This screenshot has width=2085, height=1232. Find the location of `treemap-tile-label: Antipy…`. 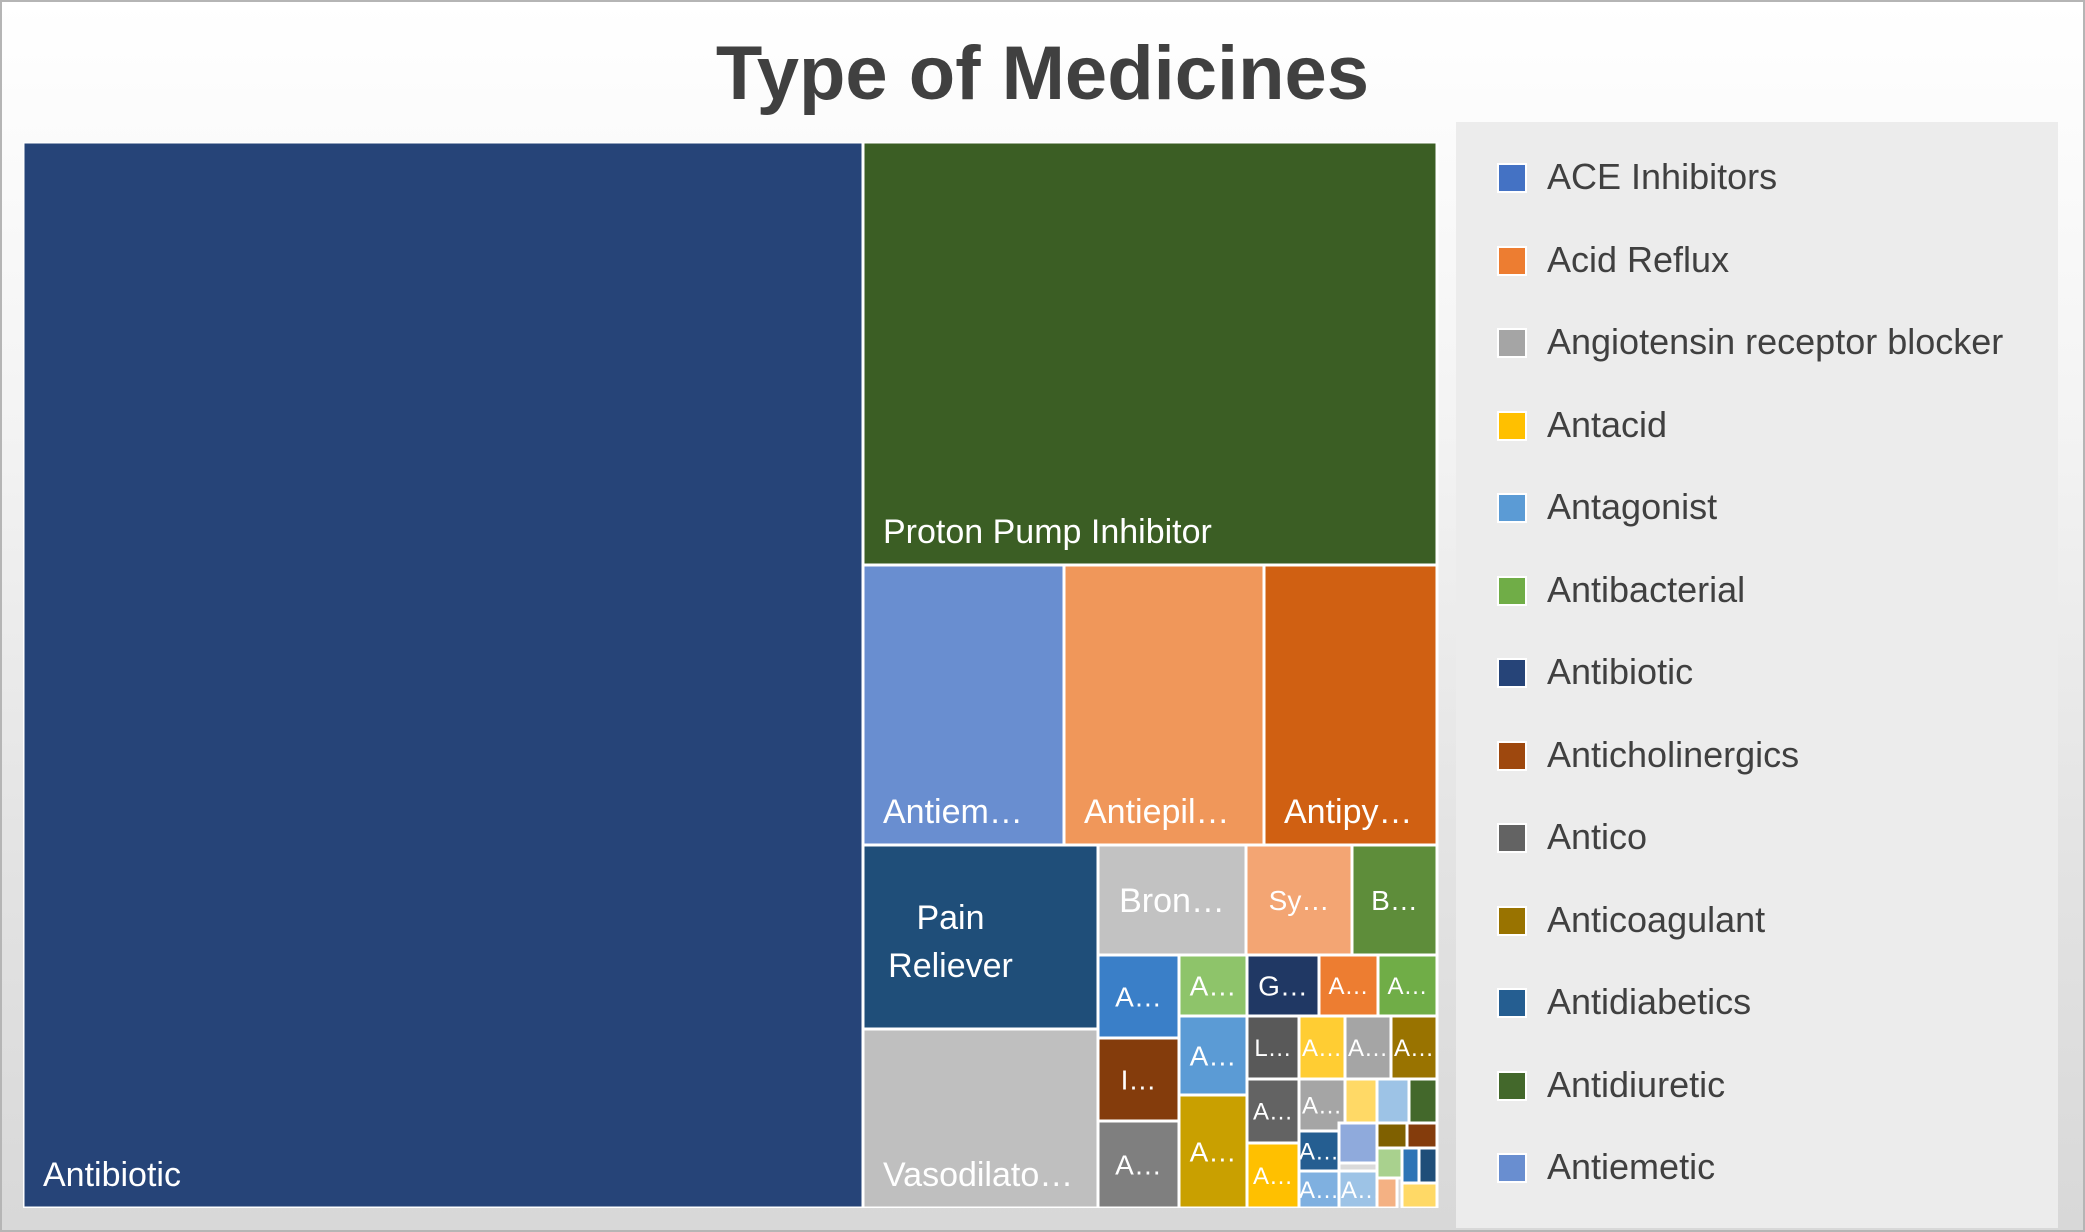

treemap-tile-label: Antipy… is located at coordinates (1348, 812).